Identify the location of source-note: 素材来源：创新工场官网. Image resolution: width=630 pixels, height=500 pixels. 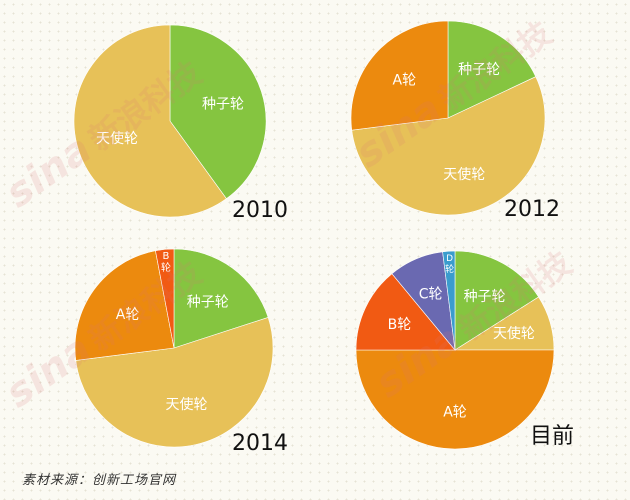
(99, 480).